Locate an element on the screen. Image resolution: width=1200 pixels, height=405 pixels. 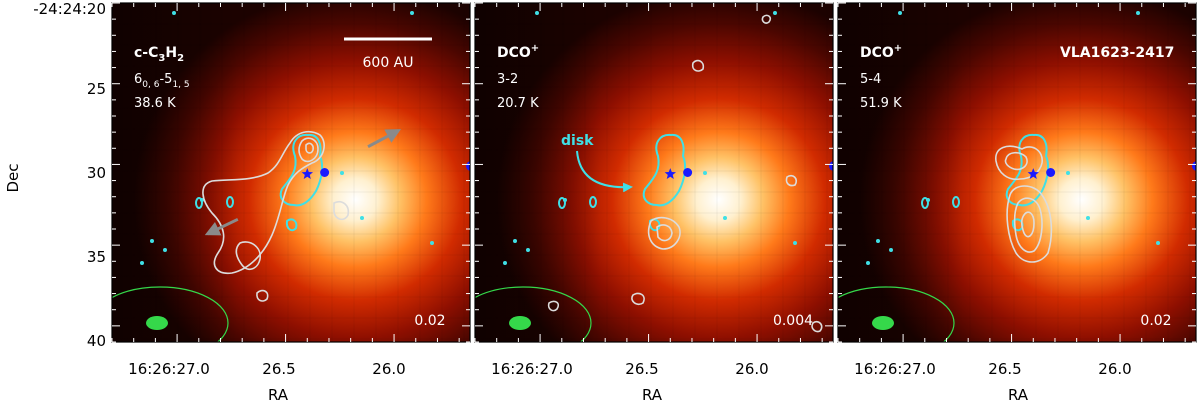
y-axis-label: Dec is located at coordinates (13, 177).